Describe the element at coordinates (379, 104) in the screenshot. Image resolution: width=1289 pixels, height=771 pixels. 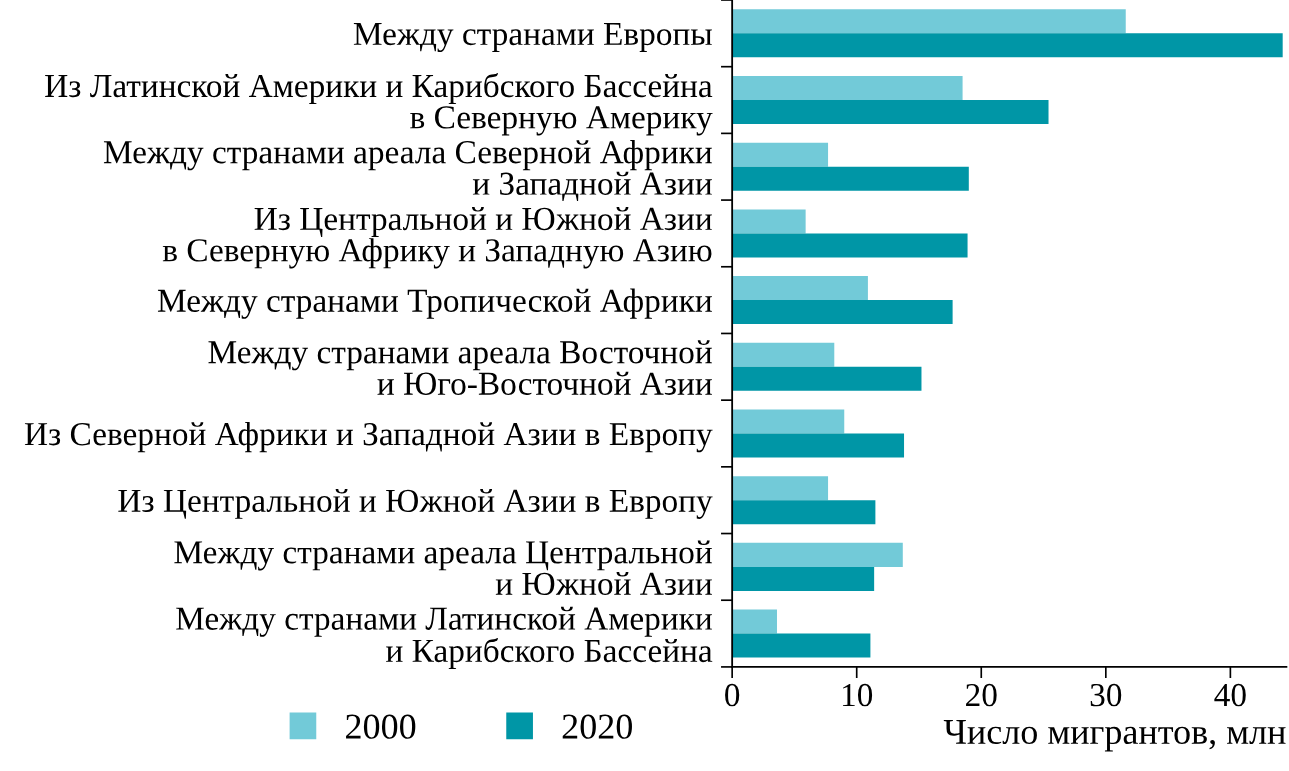
I see `y-tick-label: Из Латинской Америки и Карибского Бассейна в Северную Америку` at that location.